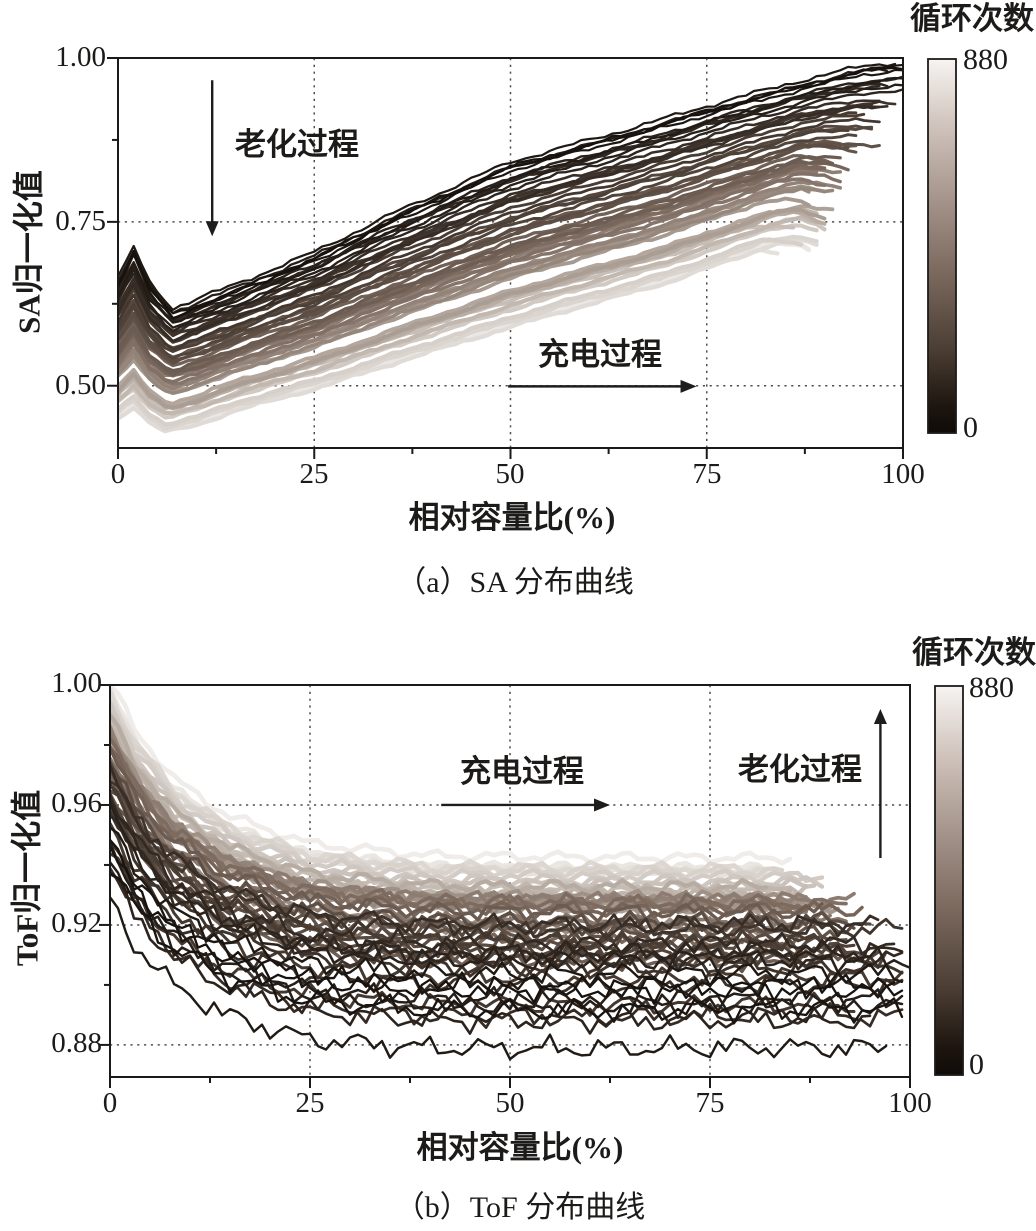  I want to click on y-tick-label: 0.50, so click(80, 385).